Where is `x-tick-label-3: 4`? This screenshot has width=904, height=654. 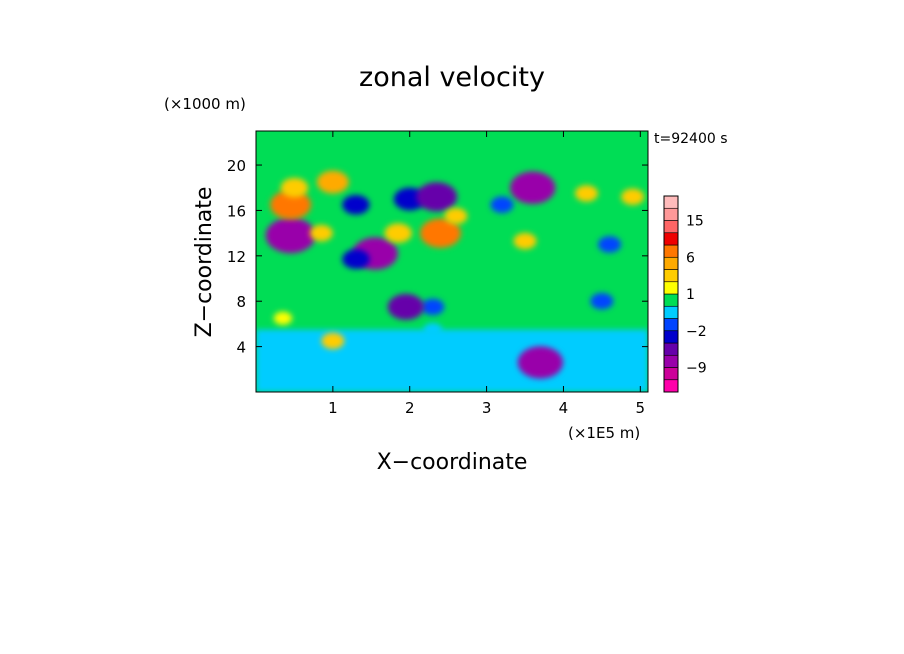
x-tick-label-3: 4 is located at coordinates (564, 408).